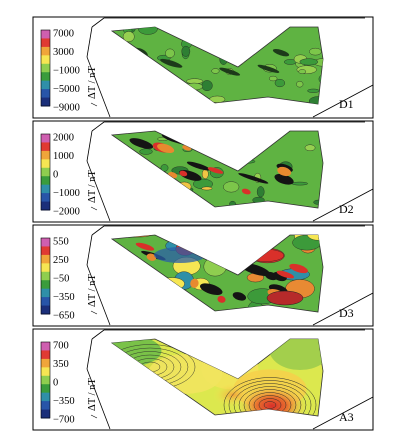 Image resolution: width=406 pixels, height=443 pixels. What do you see at coordinates (61, 260) in the screenshot?
I see `colorbar-tick-label: 250` at bounding box center [61, 260].